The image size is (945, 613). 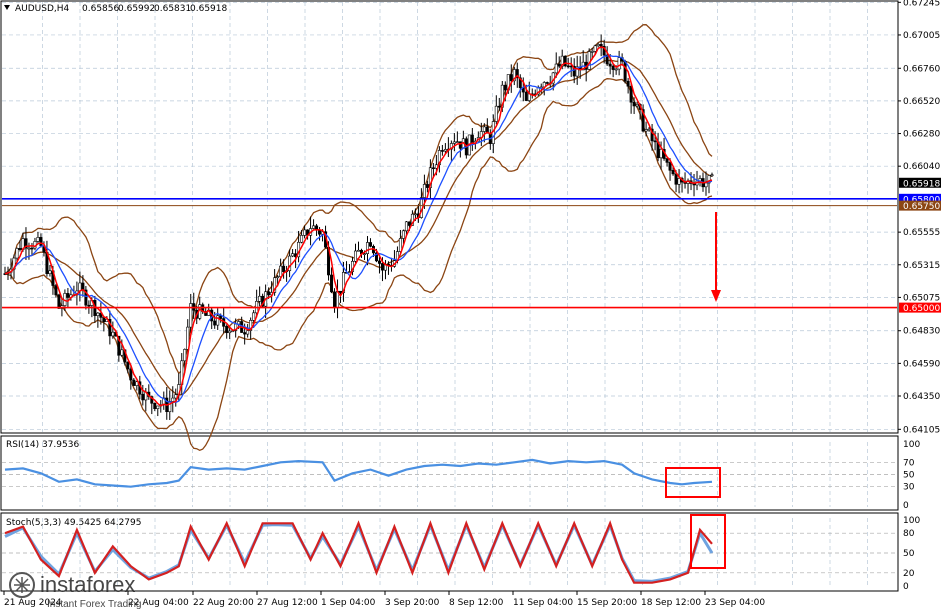 What do you see at coordinates (921, 397) in the screenshot?
I see `price-tick-label: 0.64350` at bounding box center [921, 397].